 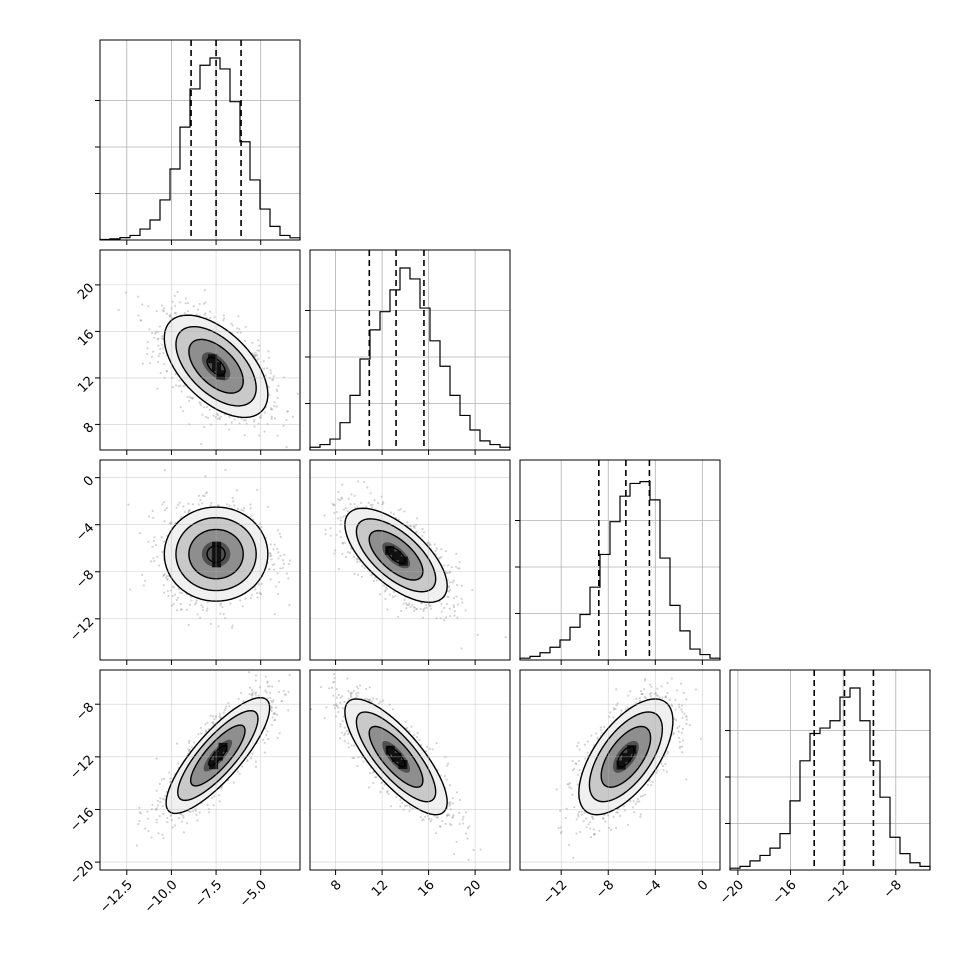 What do you see at coordinates (410, 358) in the screenshot?
I see `histogram-step-line` at bounding box center [410, 358].